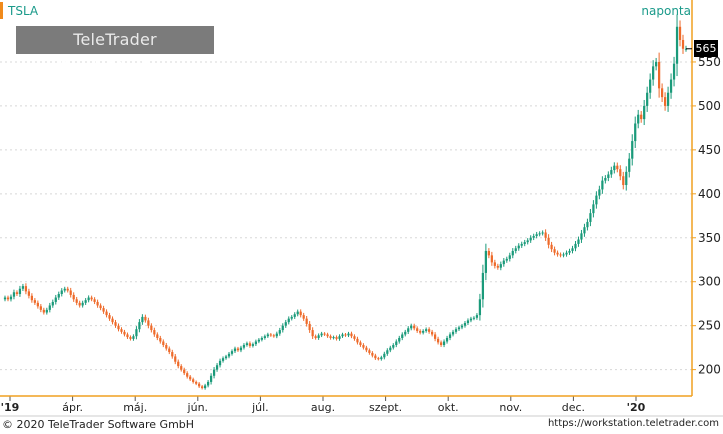 The image size is (723, 434). What do you see at coordinates (1, 10) in the screenshot?
I see `ticker-marker` at bounding box center [1, 10].